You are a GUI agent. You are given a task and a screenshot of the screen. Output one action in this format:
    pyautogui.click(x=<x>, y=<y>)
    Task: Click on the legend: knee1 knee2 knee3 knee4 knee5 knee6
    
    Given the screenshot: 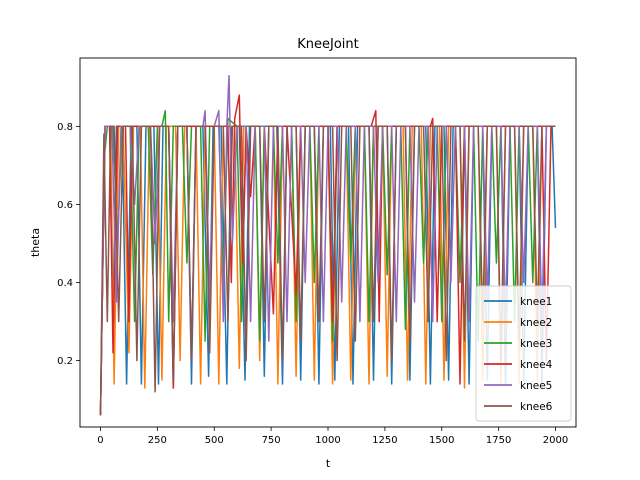 What is the action you would take?
    pyautogui.click(x=523, y=353)
    